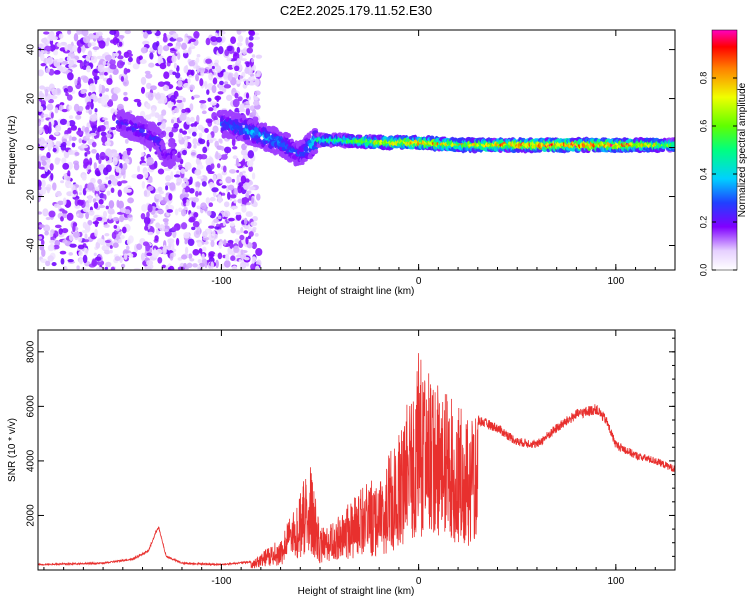 The height and width of the screenshot is (600, 750). Describe the element at coordinates (703, 126) in the screenshot. I see `colorbar-tick-label: 0.6` at that location.